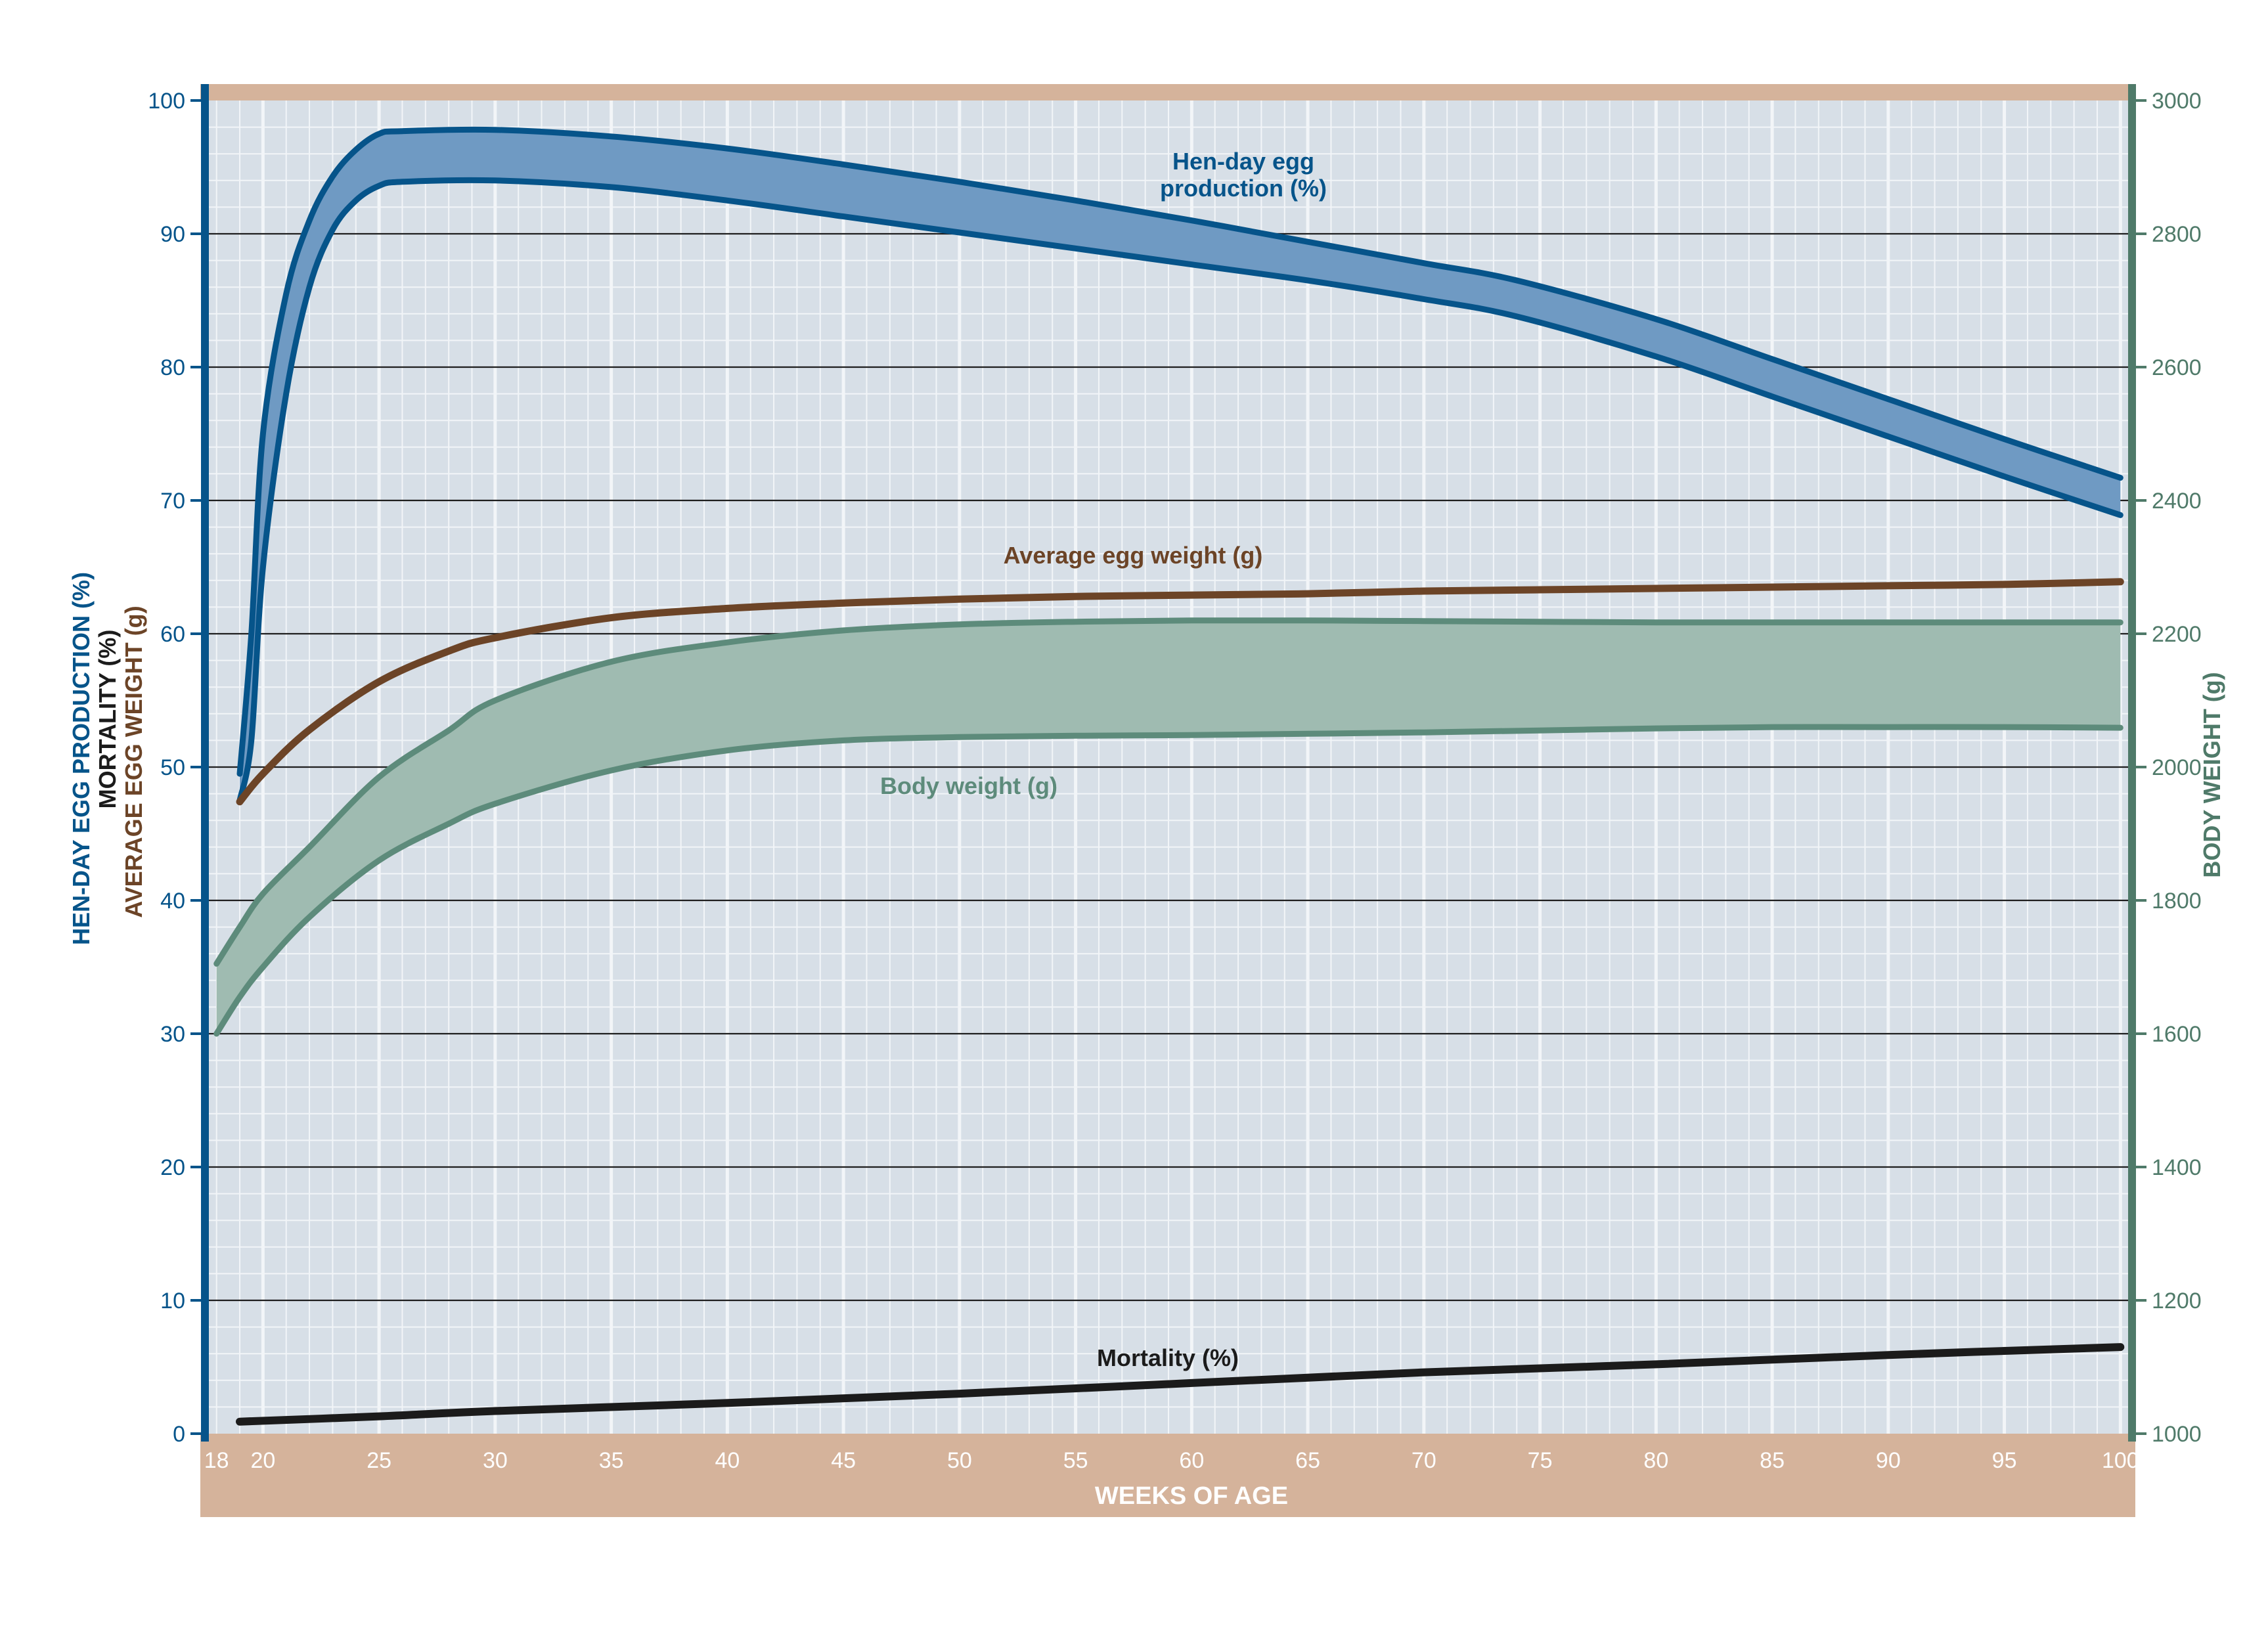 Image resolution: width=2268 pixels, height=1632 pixels. Describe the element at coordinates (1888, 1460) in the screenshot. I see `x-tick-label: 90` at that location.